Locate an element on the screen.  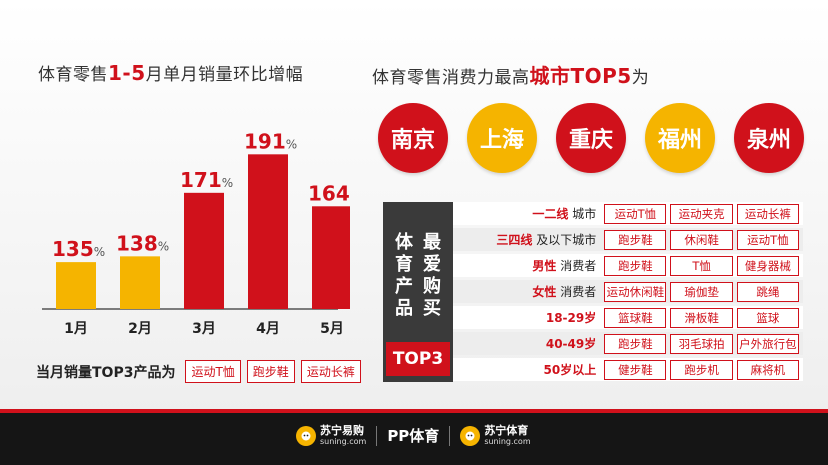
city-title-prefix: 体育零售消费力最高 is located at coordinates (451, 78).